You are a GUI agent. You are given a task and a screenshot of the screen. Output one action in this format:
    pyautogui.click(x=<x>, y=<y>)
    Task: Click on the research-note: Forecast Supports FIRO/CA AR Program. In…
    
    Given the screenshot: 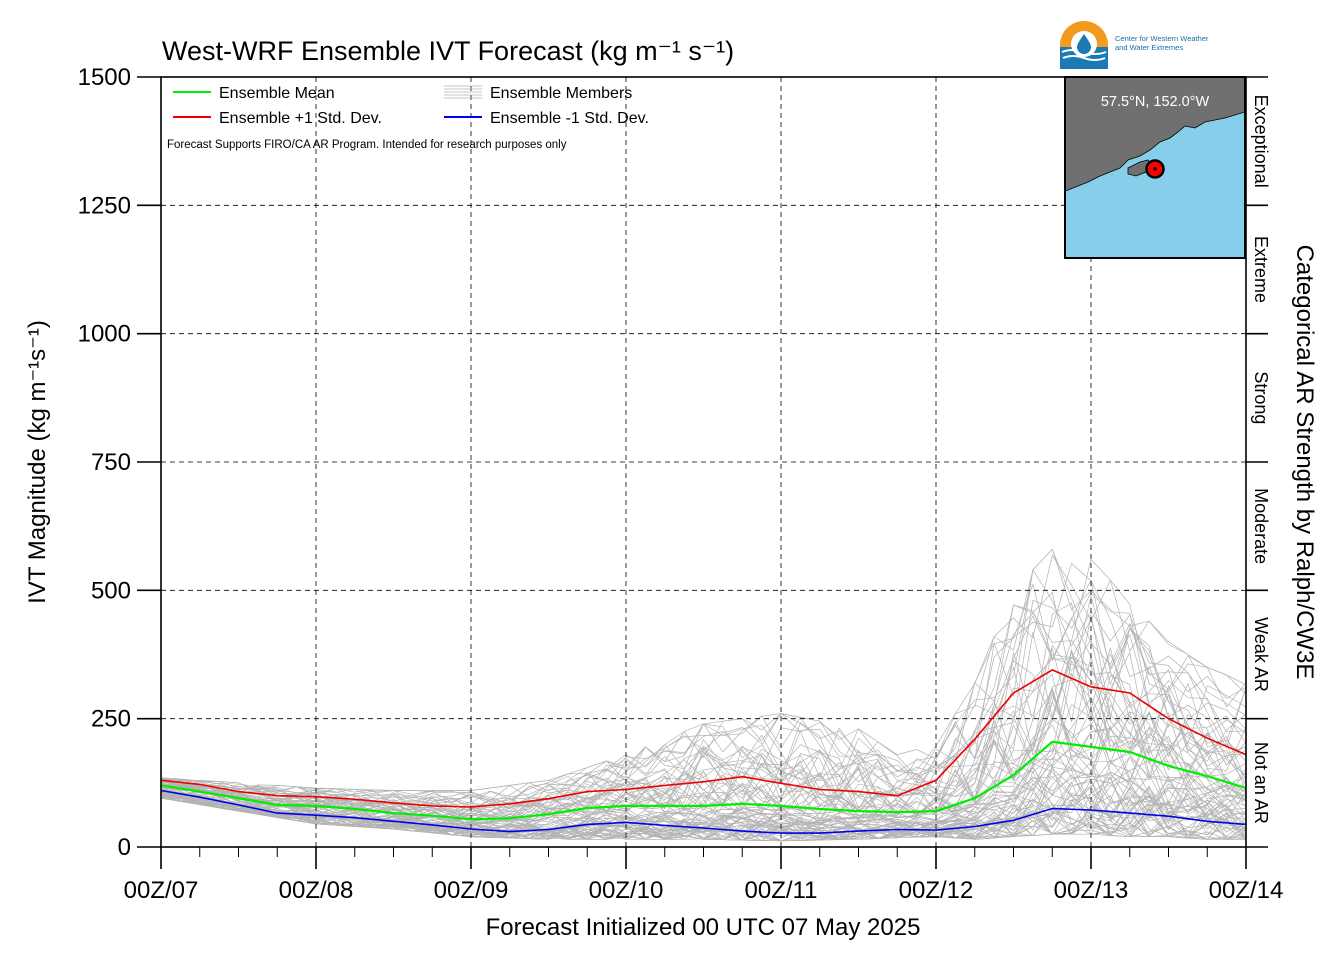 What is the action you would take?
    pyautogui.click(x=367, y=145)
    